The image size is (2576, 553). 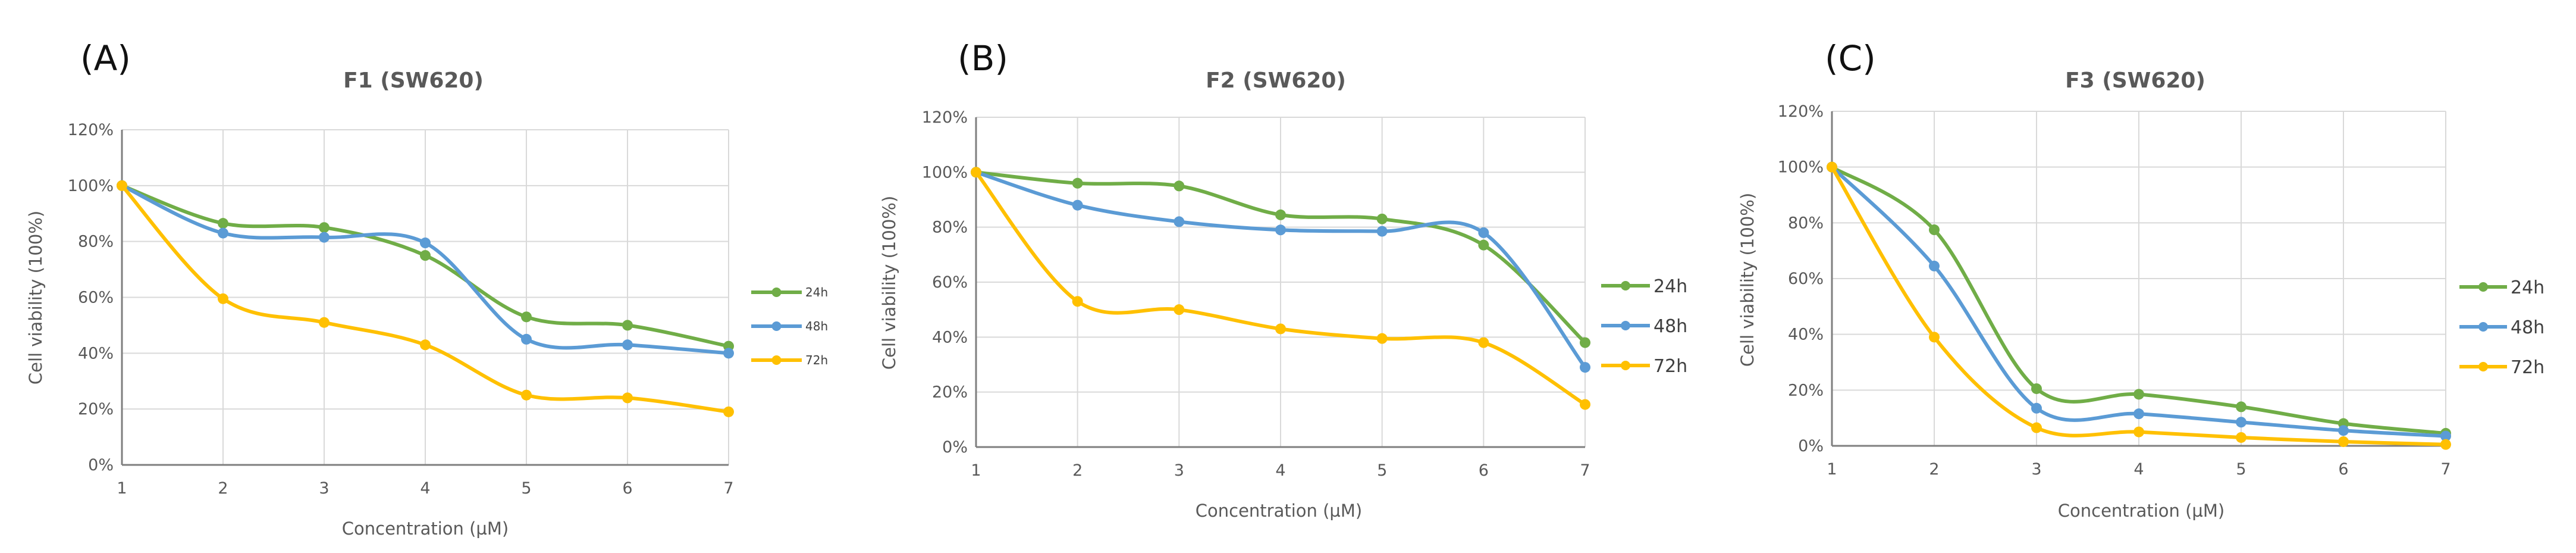 I want to click on panel-label: (C), so click(x=1850, y=58).